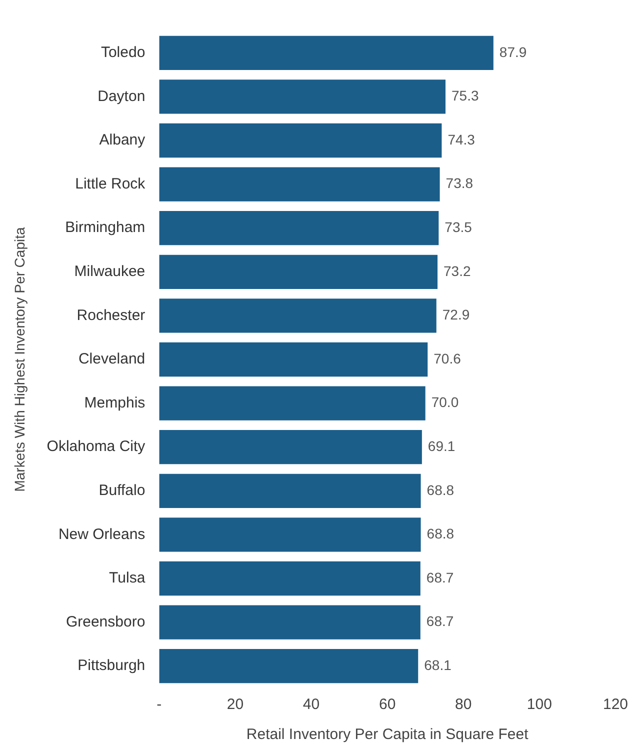 The width and height of the screenshot is (644, 755). I want to click on x-tick-label: -, so click(159, 705).